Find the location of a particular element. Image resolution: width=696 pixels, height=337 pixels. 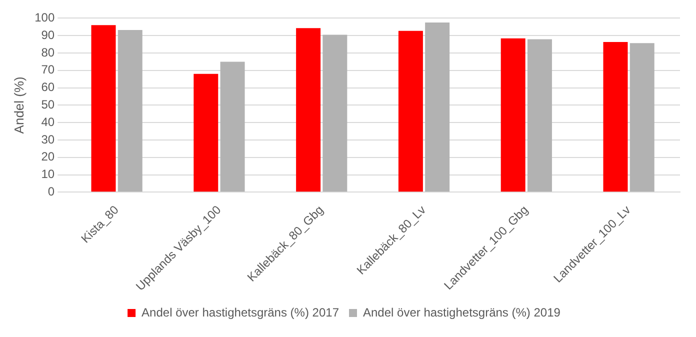

y-tick-label: 70 is located at coordinates (48, 69).